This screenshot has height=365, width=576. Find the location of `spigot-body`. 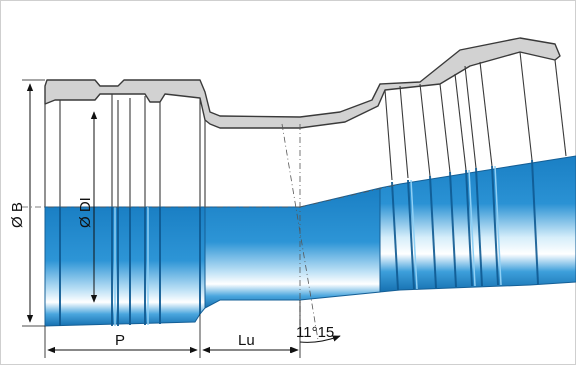

spigot-body is located at coordinates (292, 248).